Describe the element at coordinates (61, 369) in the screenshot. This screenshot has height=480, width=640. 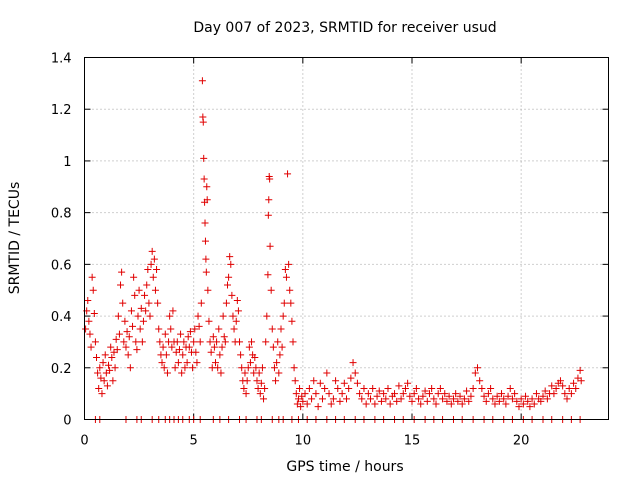
I see `y-tick-label: 0.2` at that location.